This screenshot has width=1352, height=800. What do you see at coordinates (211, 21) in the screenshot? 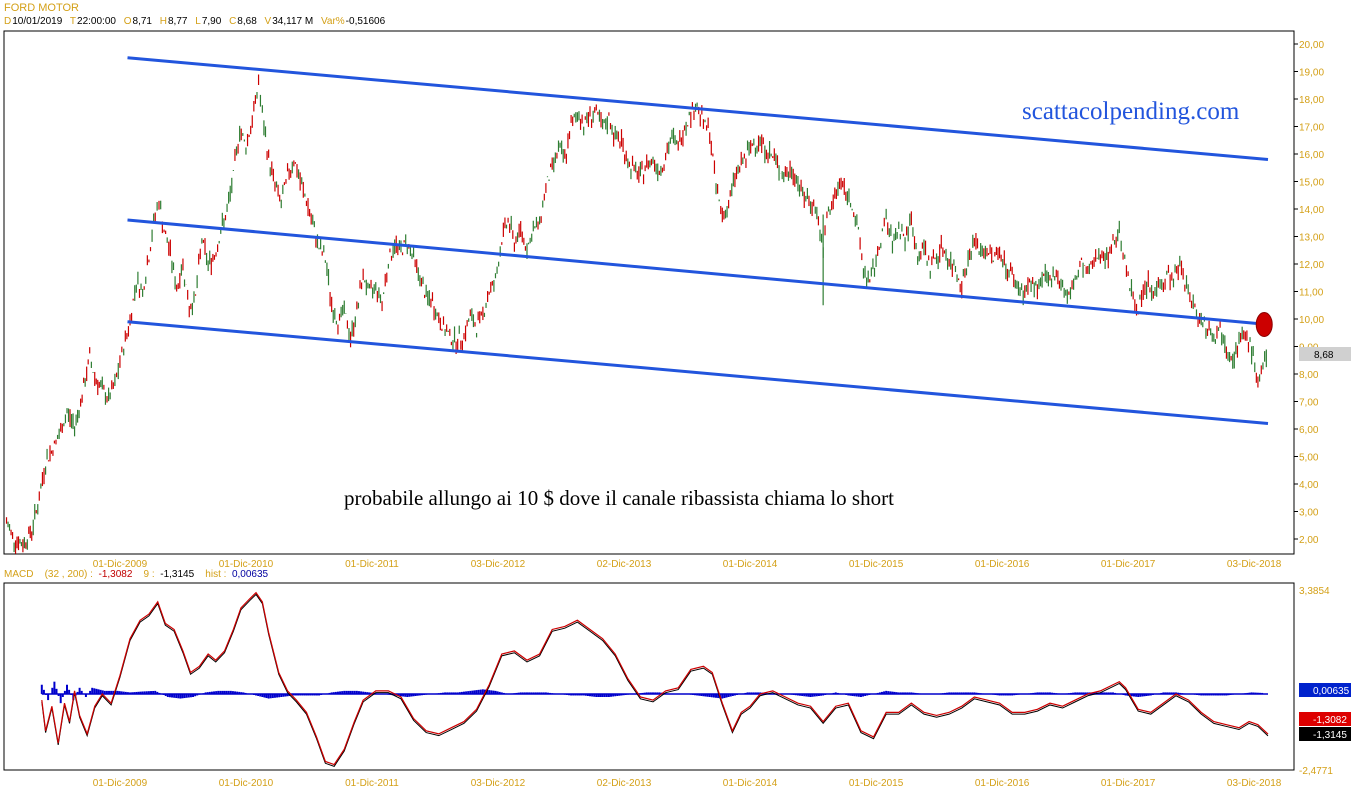
I see `low-value: 7,90` at bounding box center [211, 21].